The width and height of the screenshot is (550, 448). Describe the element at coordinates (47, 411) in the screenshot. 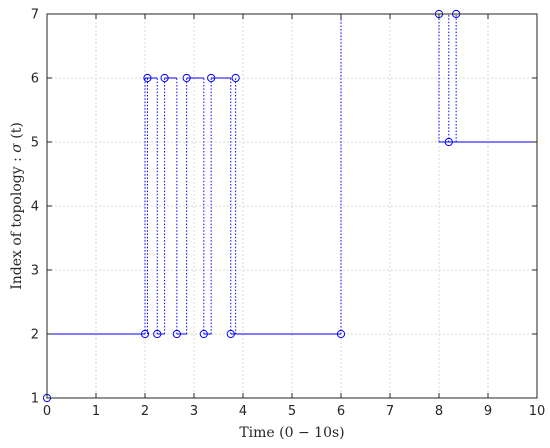

I see `x-tick-label: 0` at that location.